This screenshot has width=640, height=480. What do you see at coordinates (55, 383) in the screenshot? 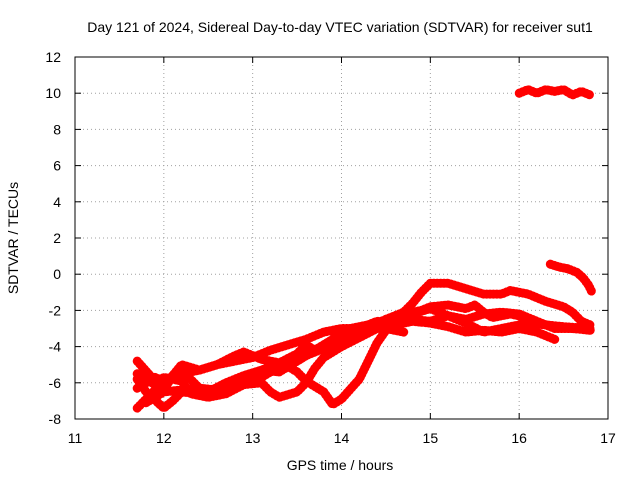
I see `y-tick-label: -6` at bounding box center [55, 383].